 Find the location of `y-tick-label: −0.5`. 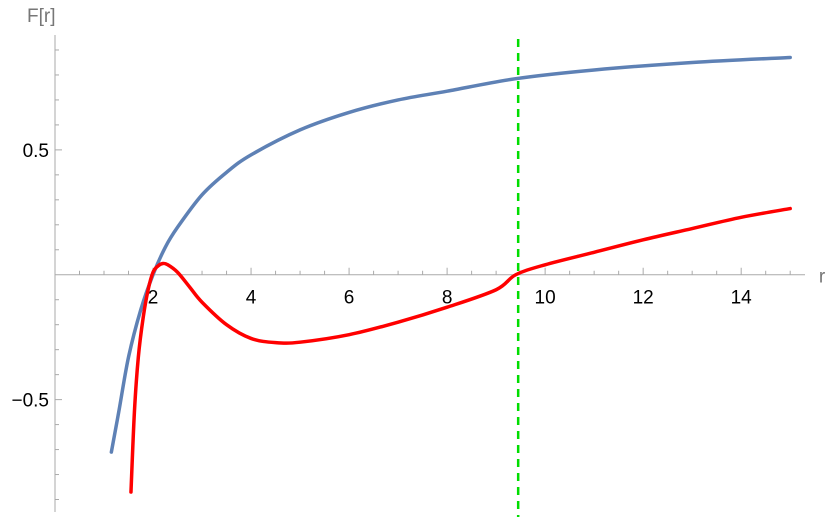

y-tick-label: −0.5 is located at coordinates (30, 401).